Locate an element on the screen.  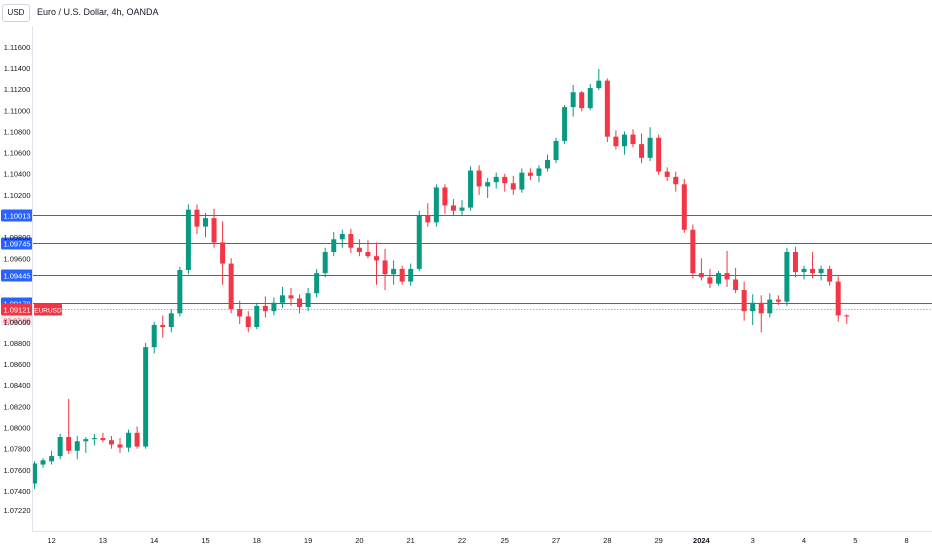
y-tick-label: 1.10800 is located at coordinates (16, 131).